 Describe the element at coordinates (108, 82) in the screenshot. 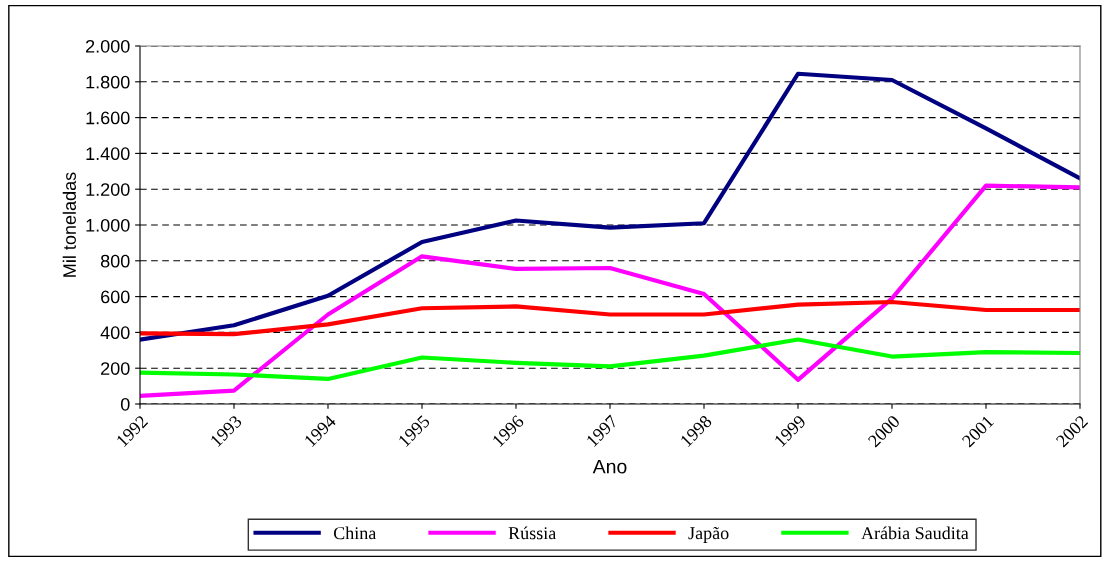

I see `y-tick-label: 1.800` at that location.